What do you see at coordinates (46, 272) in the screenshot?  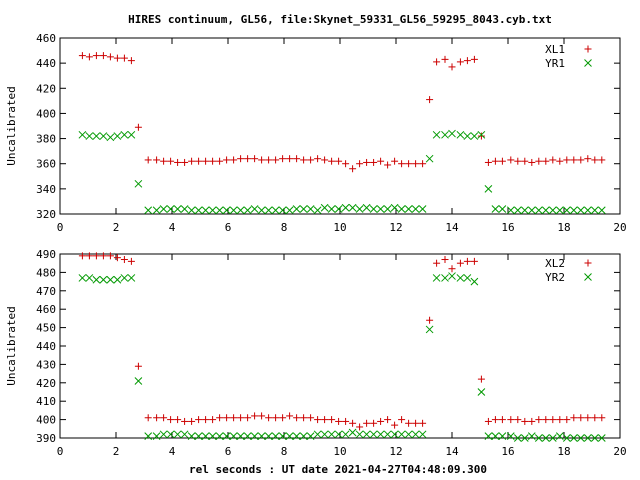 I see `y-tick-label: 480` at bounding box center [46, 272].